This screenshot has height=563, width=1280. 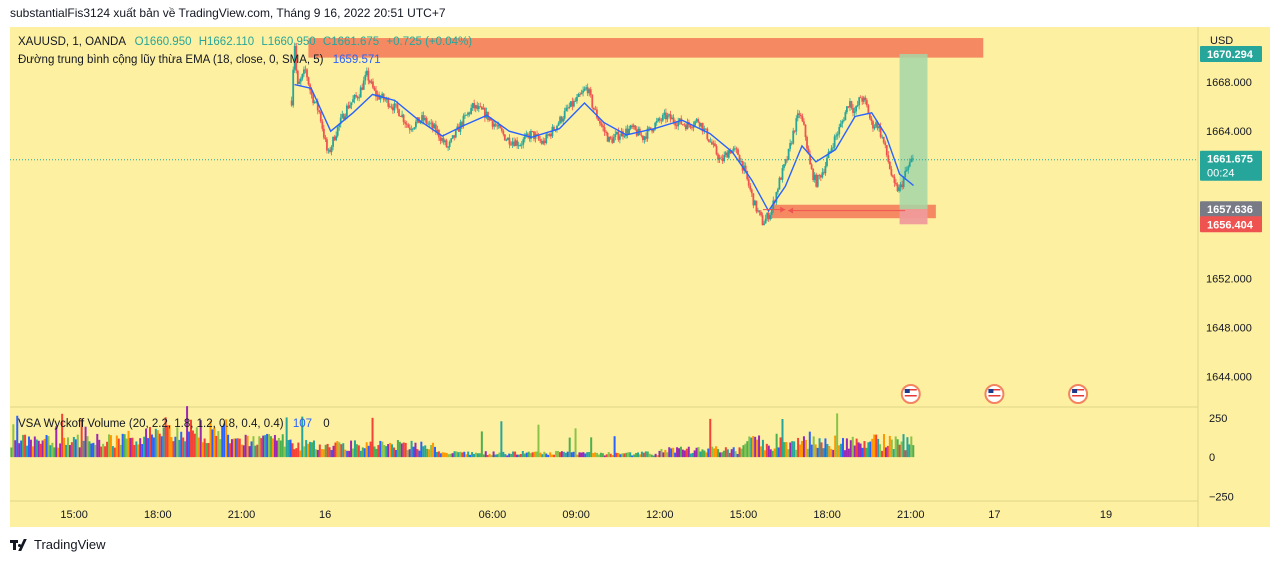 What do you see at coordinates (913, 217) in the screenshot?
I see `stop-zone` at bounding box center [913, 217].